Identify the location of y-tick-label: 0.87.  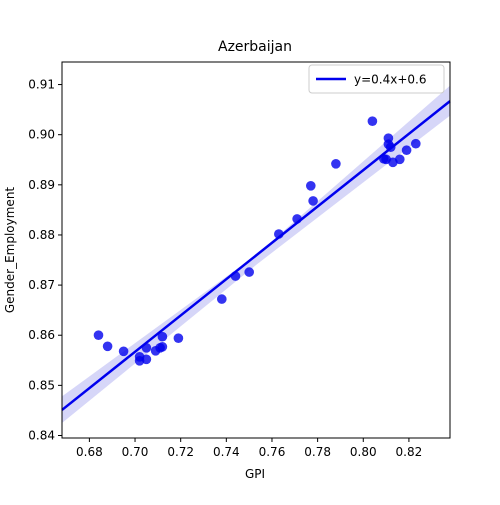
(41, 285).